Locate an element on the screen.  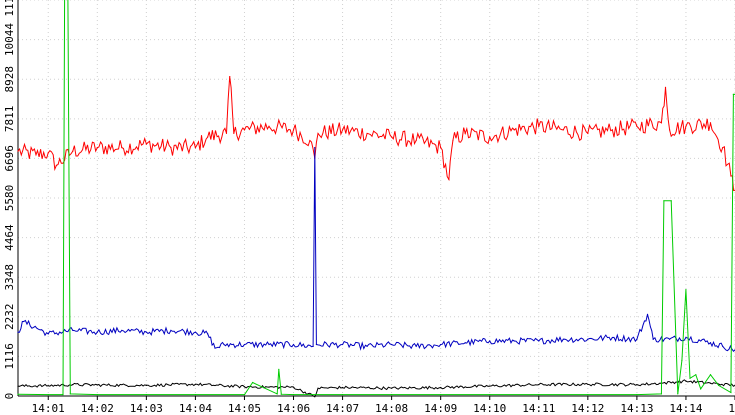
x-tick-label: 14:04 is located at coordinates (195, 408).